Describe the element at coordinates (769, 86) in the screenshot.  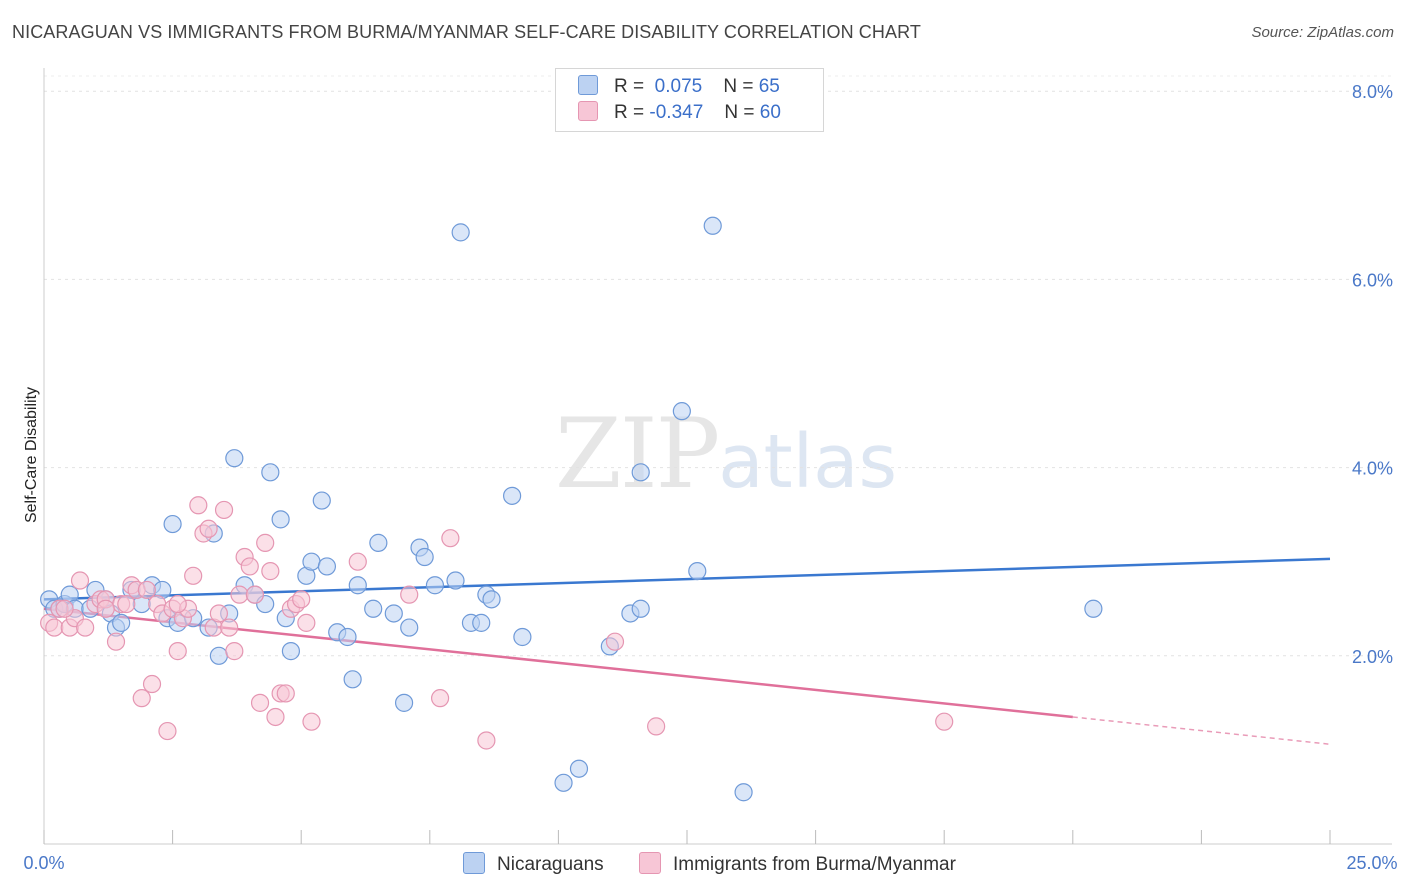
I see `legend-n-value: 65` at that location.